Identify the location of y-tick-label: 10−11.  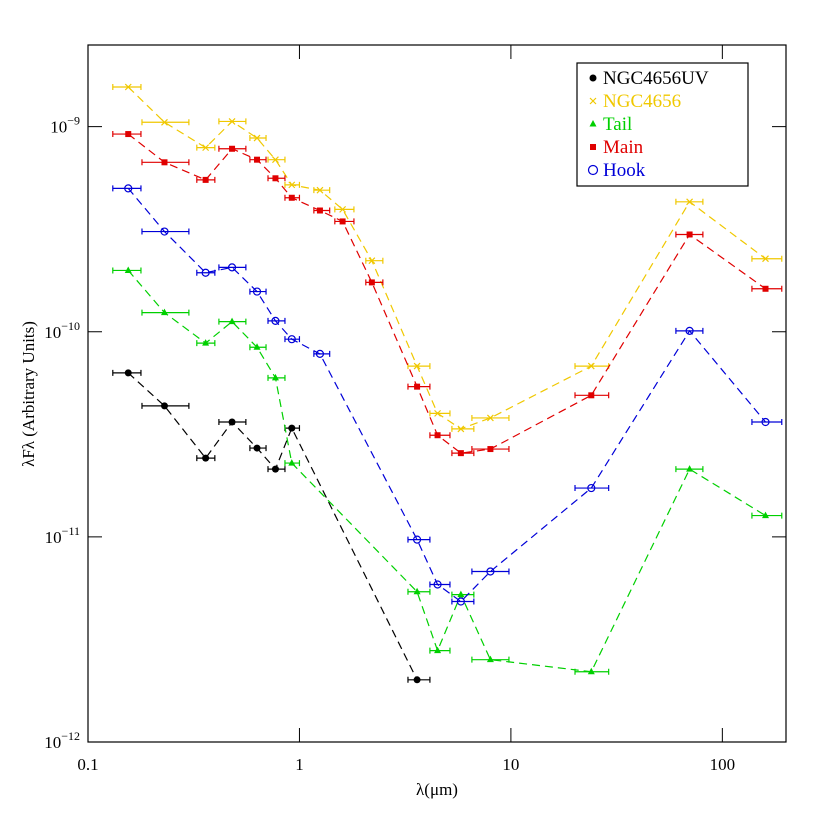
(62, 535).